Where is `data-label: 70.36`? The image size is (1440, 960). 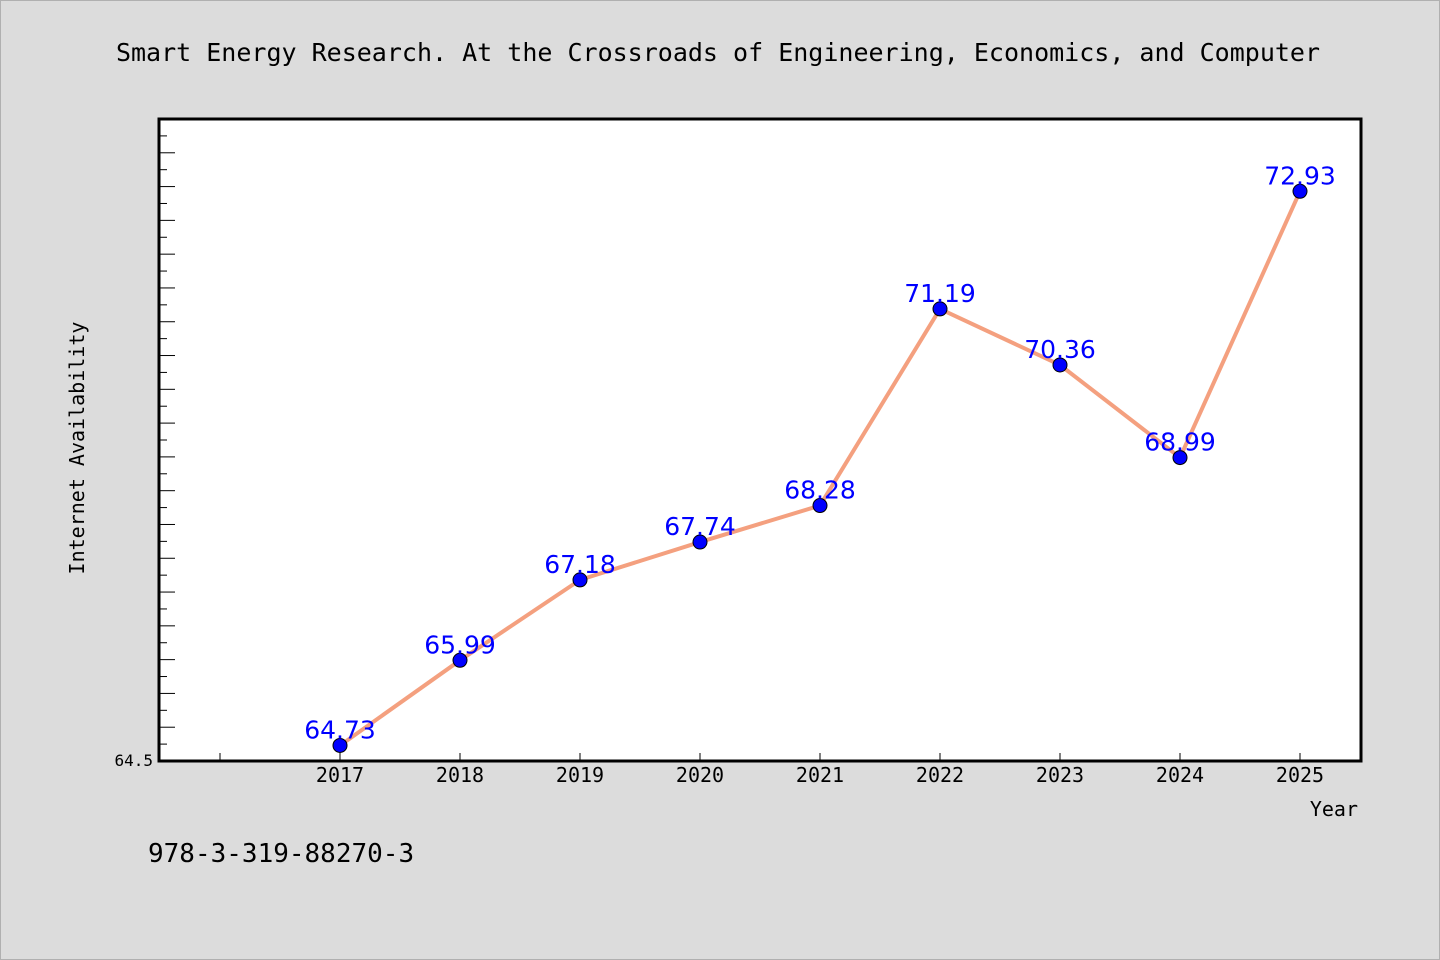 data-label: 70.36 is located at coordinates (1060, 349).